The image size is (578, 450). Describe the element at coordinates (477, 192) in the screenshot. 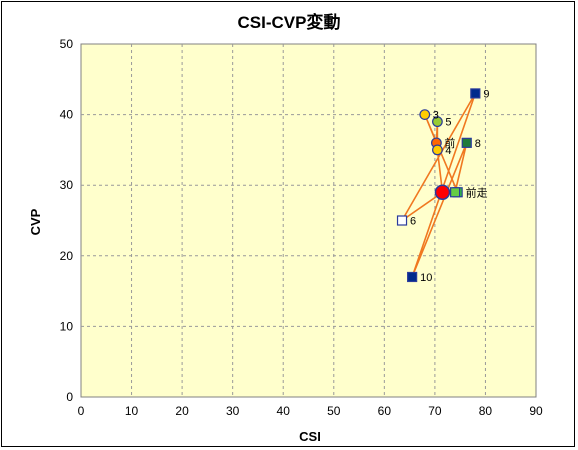

I see `point-label: 前走` at that location.